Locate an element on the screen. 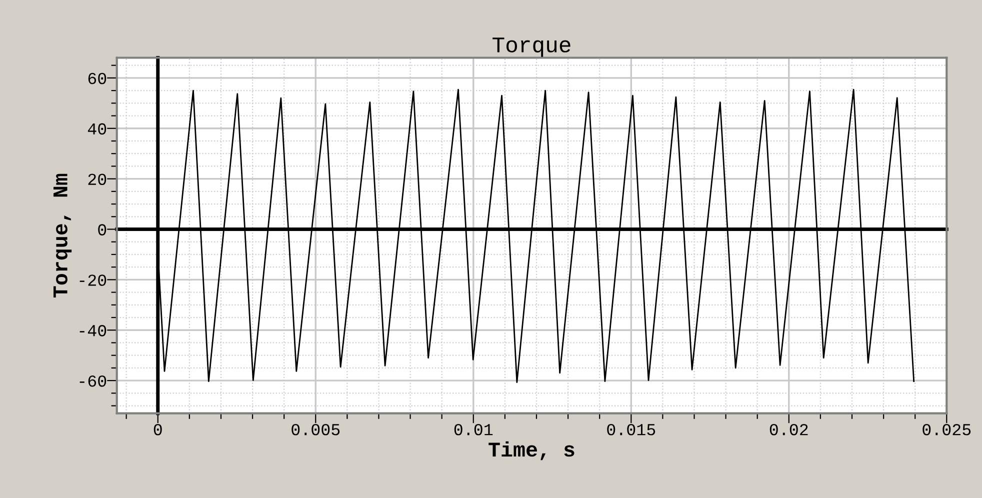  x-tick-label: 0.02 is located at coordinates (789, 430).